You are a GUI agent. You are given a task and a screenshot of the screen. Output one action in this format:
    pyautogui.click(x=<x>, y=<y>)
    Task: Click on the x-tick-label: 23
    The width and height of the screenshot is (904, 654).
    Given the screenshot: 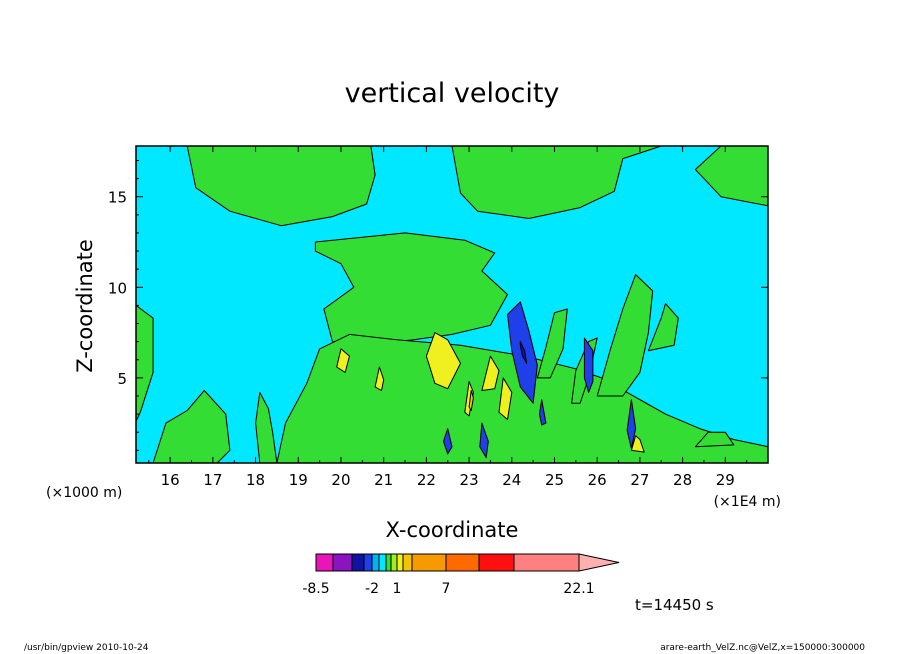 What is the action you would take?
    pyautogui.click(x=469, y=480)
    